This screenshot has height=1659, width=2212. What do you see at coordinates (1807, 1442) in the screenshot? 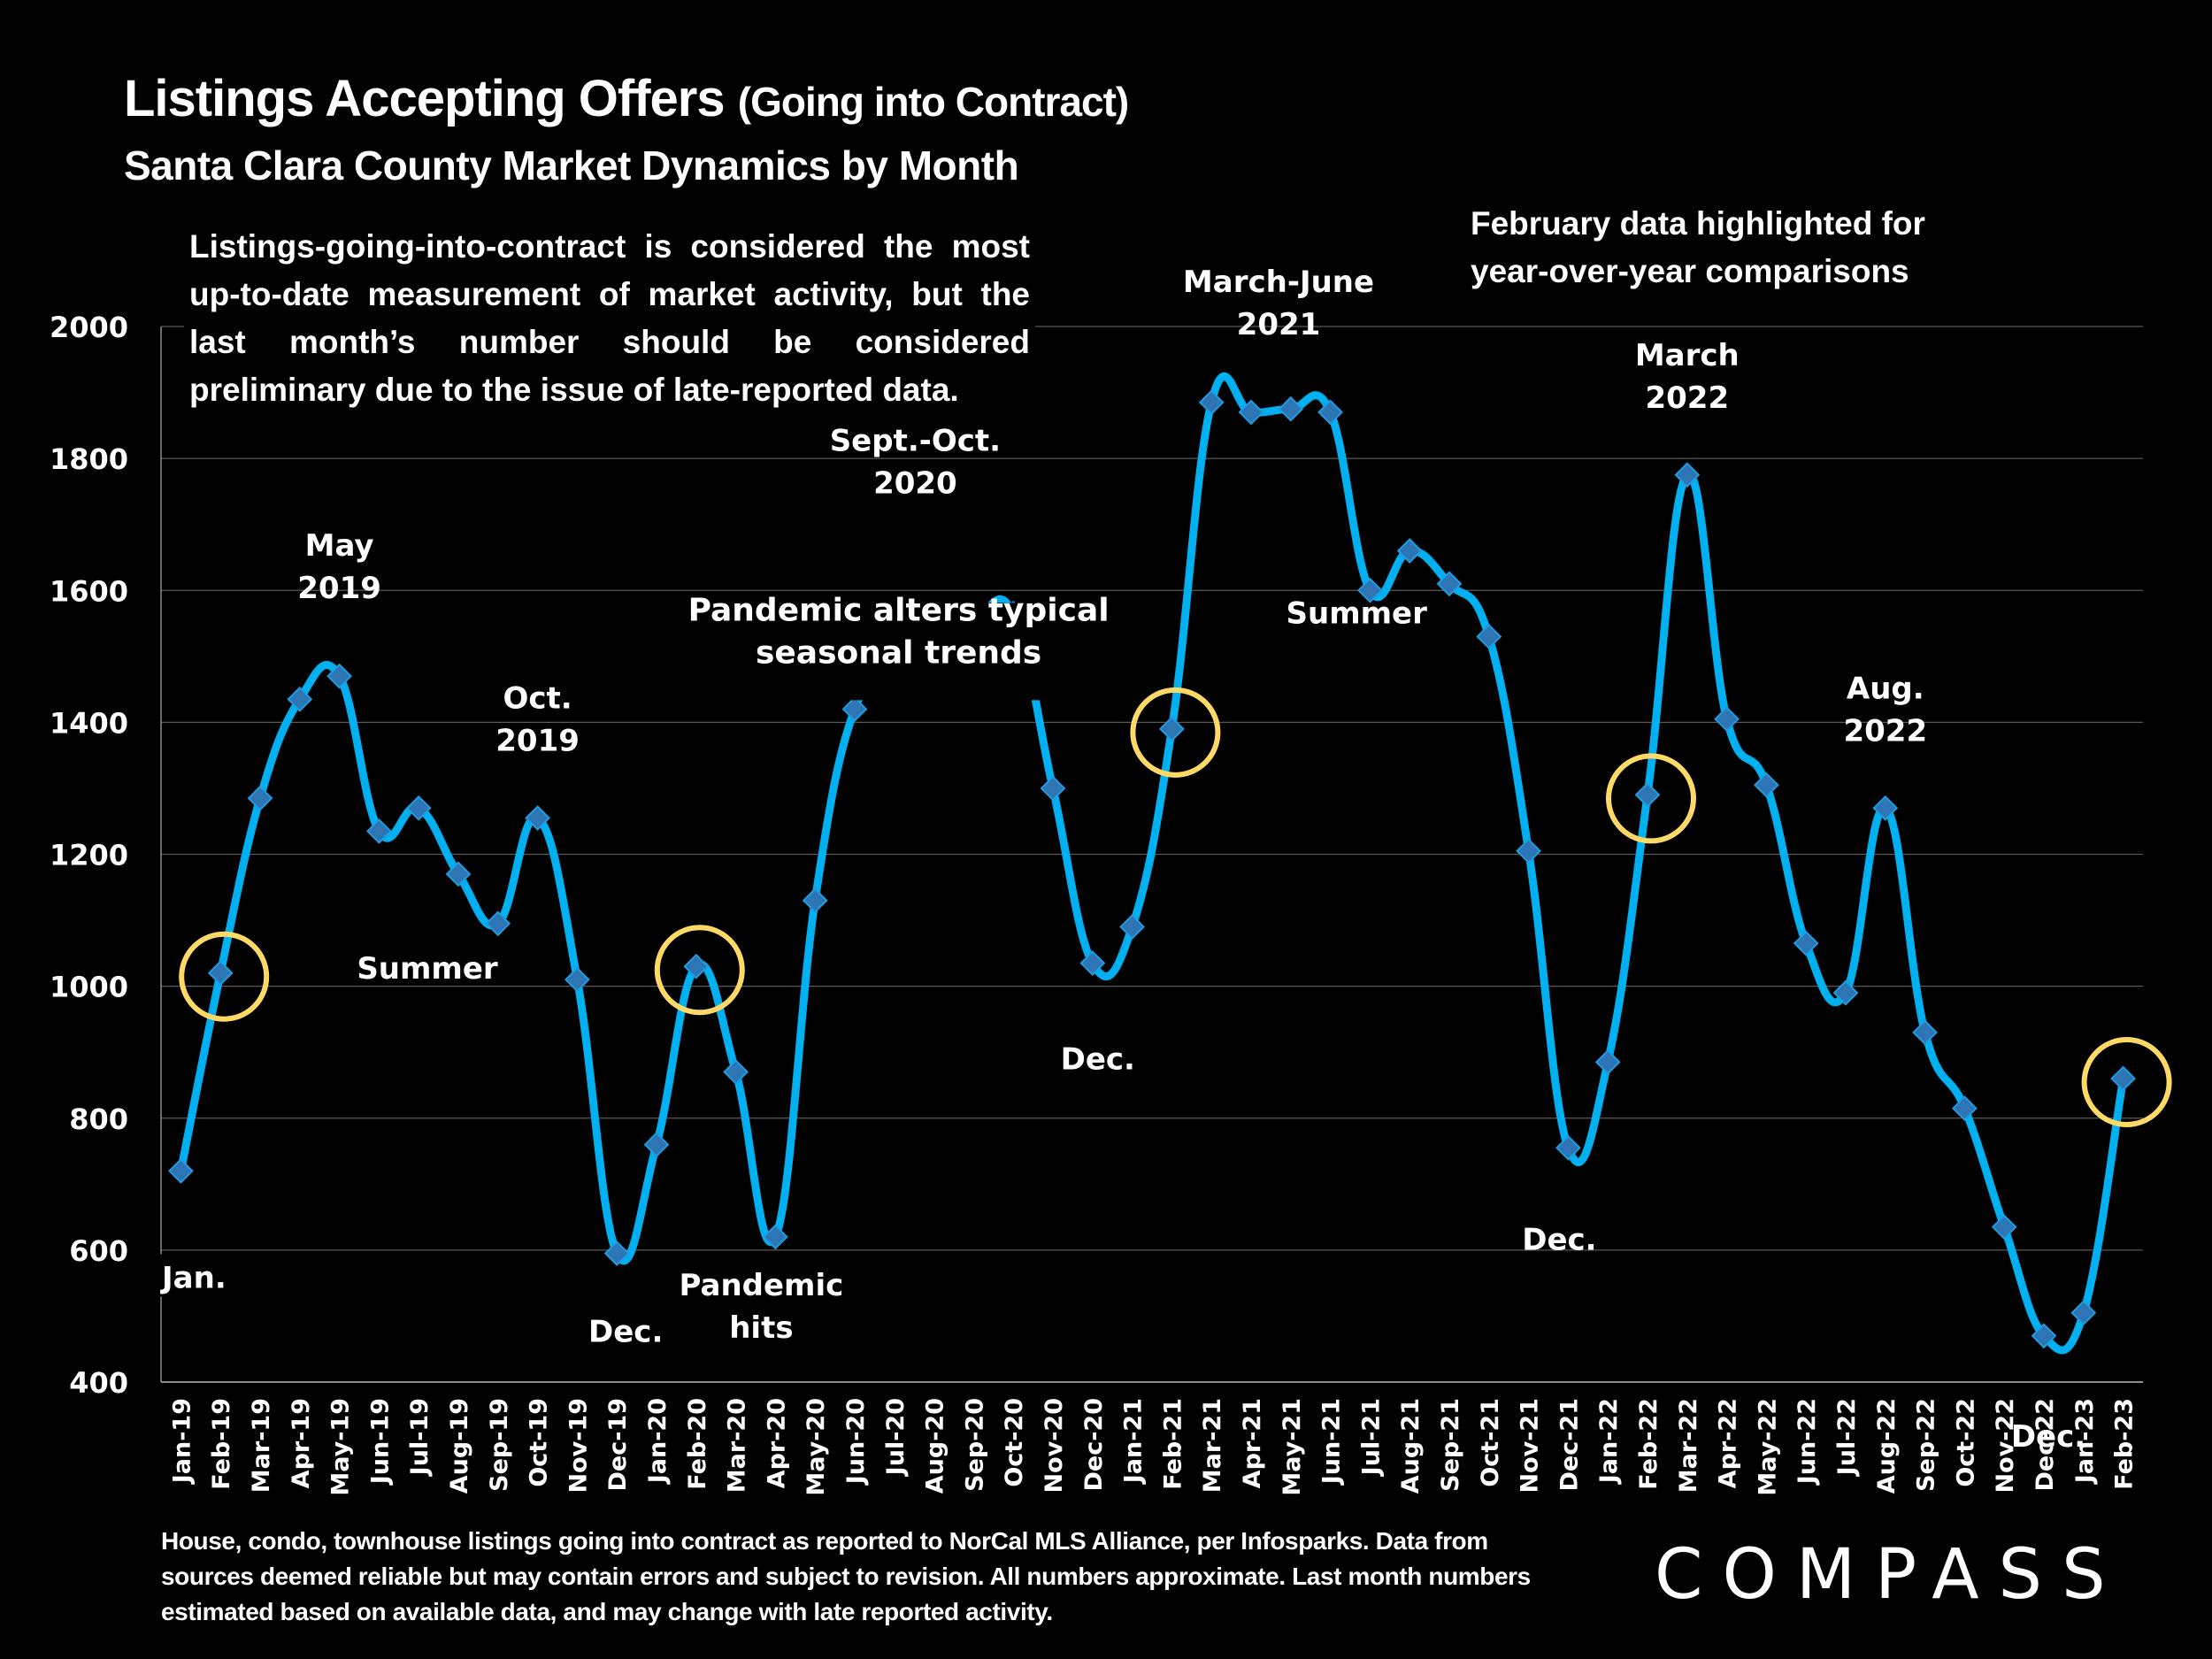
I see `x-tick-label: Jun-22` at bounding box center [1807, 1442].